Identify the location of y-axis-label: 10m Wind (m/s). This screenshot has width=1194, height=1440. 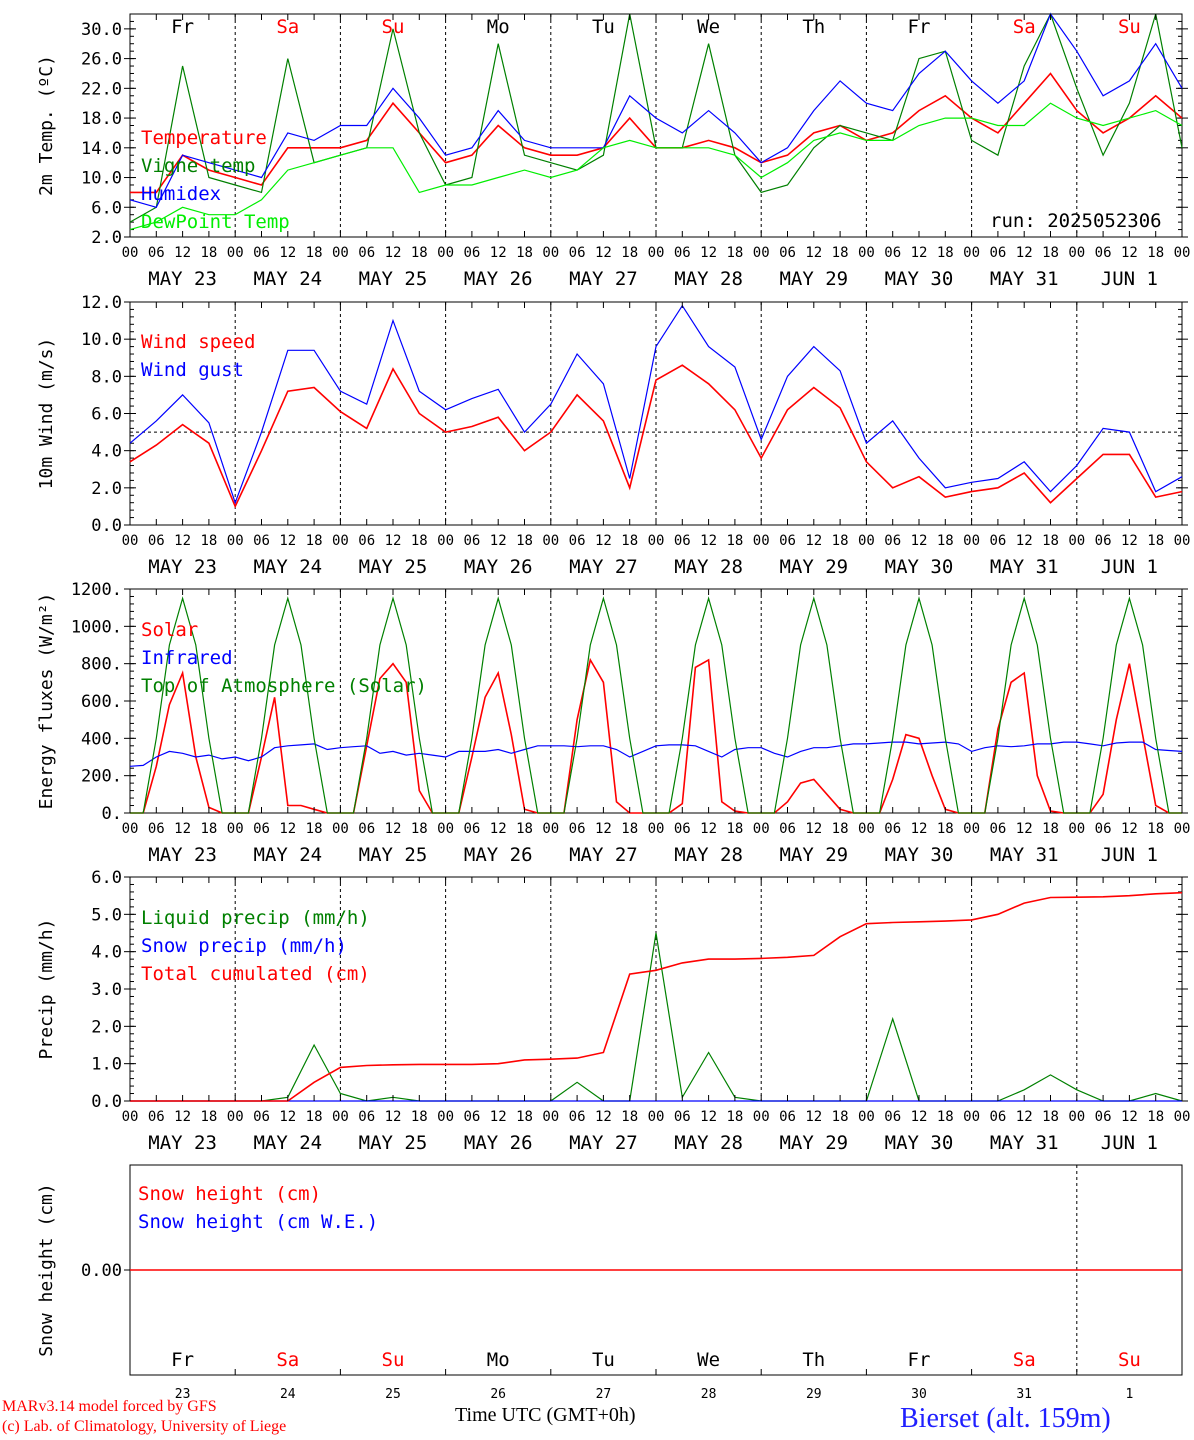
(46, 414).